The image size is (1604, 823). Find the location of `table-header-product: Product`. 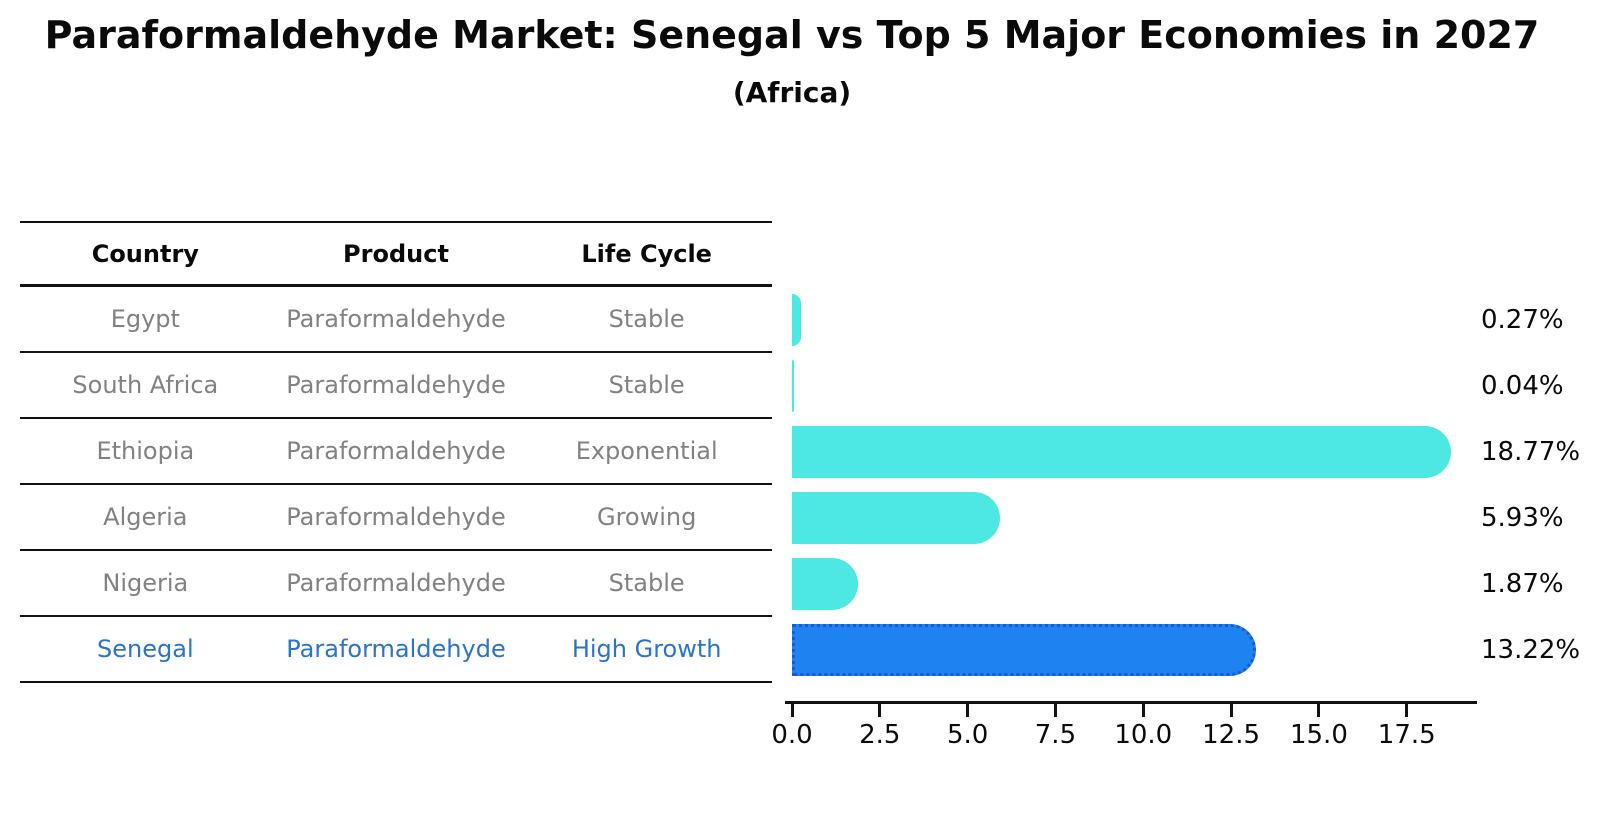

table-header-product: Product is located at coordinates (396, 253).